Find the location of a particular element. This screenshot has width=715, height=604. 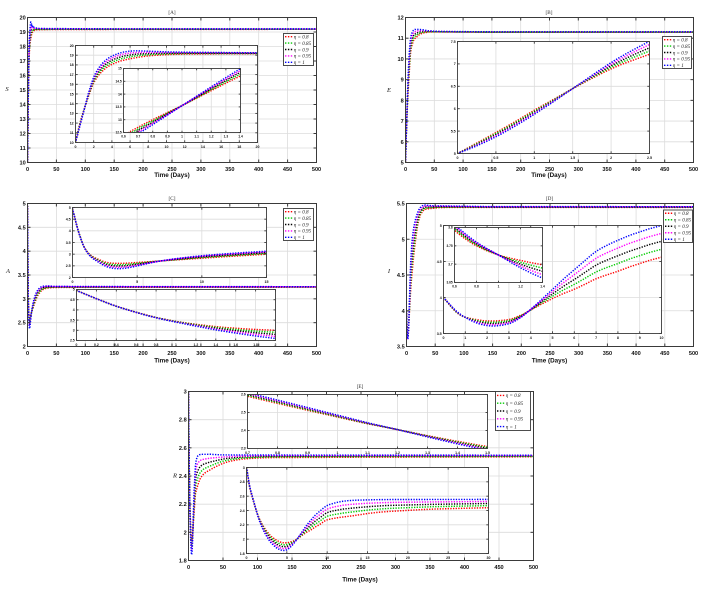

svg-text: 0.8 is located at coordinates (153, 137).